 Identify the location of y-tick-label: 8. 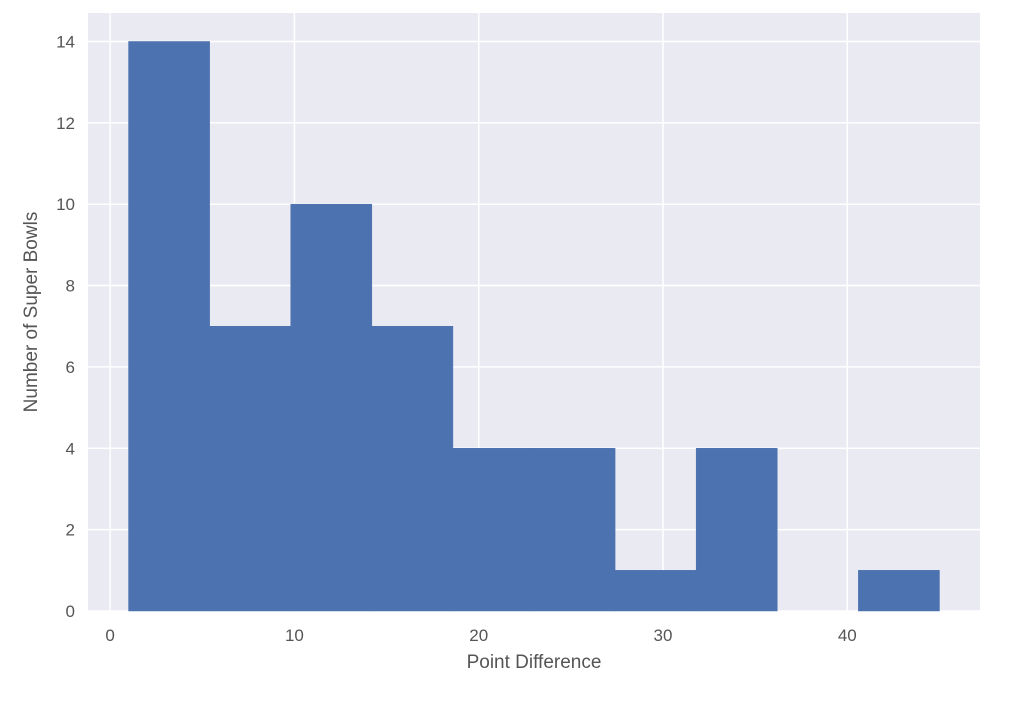
(70, 286).